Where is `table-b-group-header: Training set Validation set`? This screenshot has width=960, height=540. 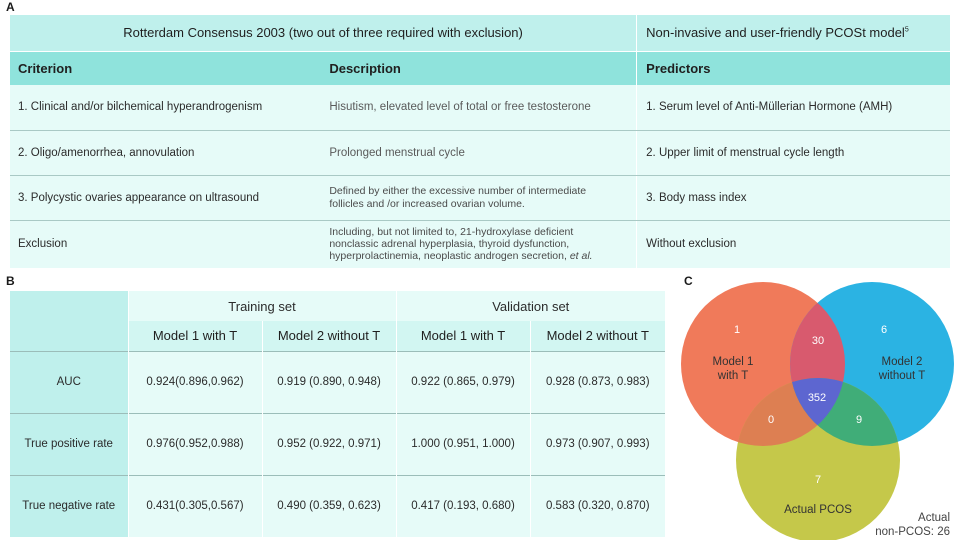 table-b-group-header: Training set Validation set is located at coordinates (337, 306).